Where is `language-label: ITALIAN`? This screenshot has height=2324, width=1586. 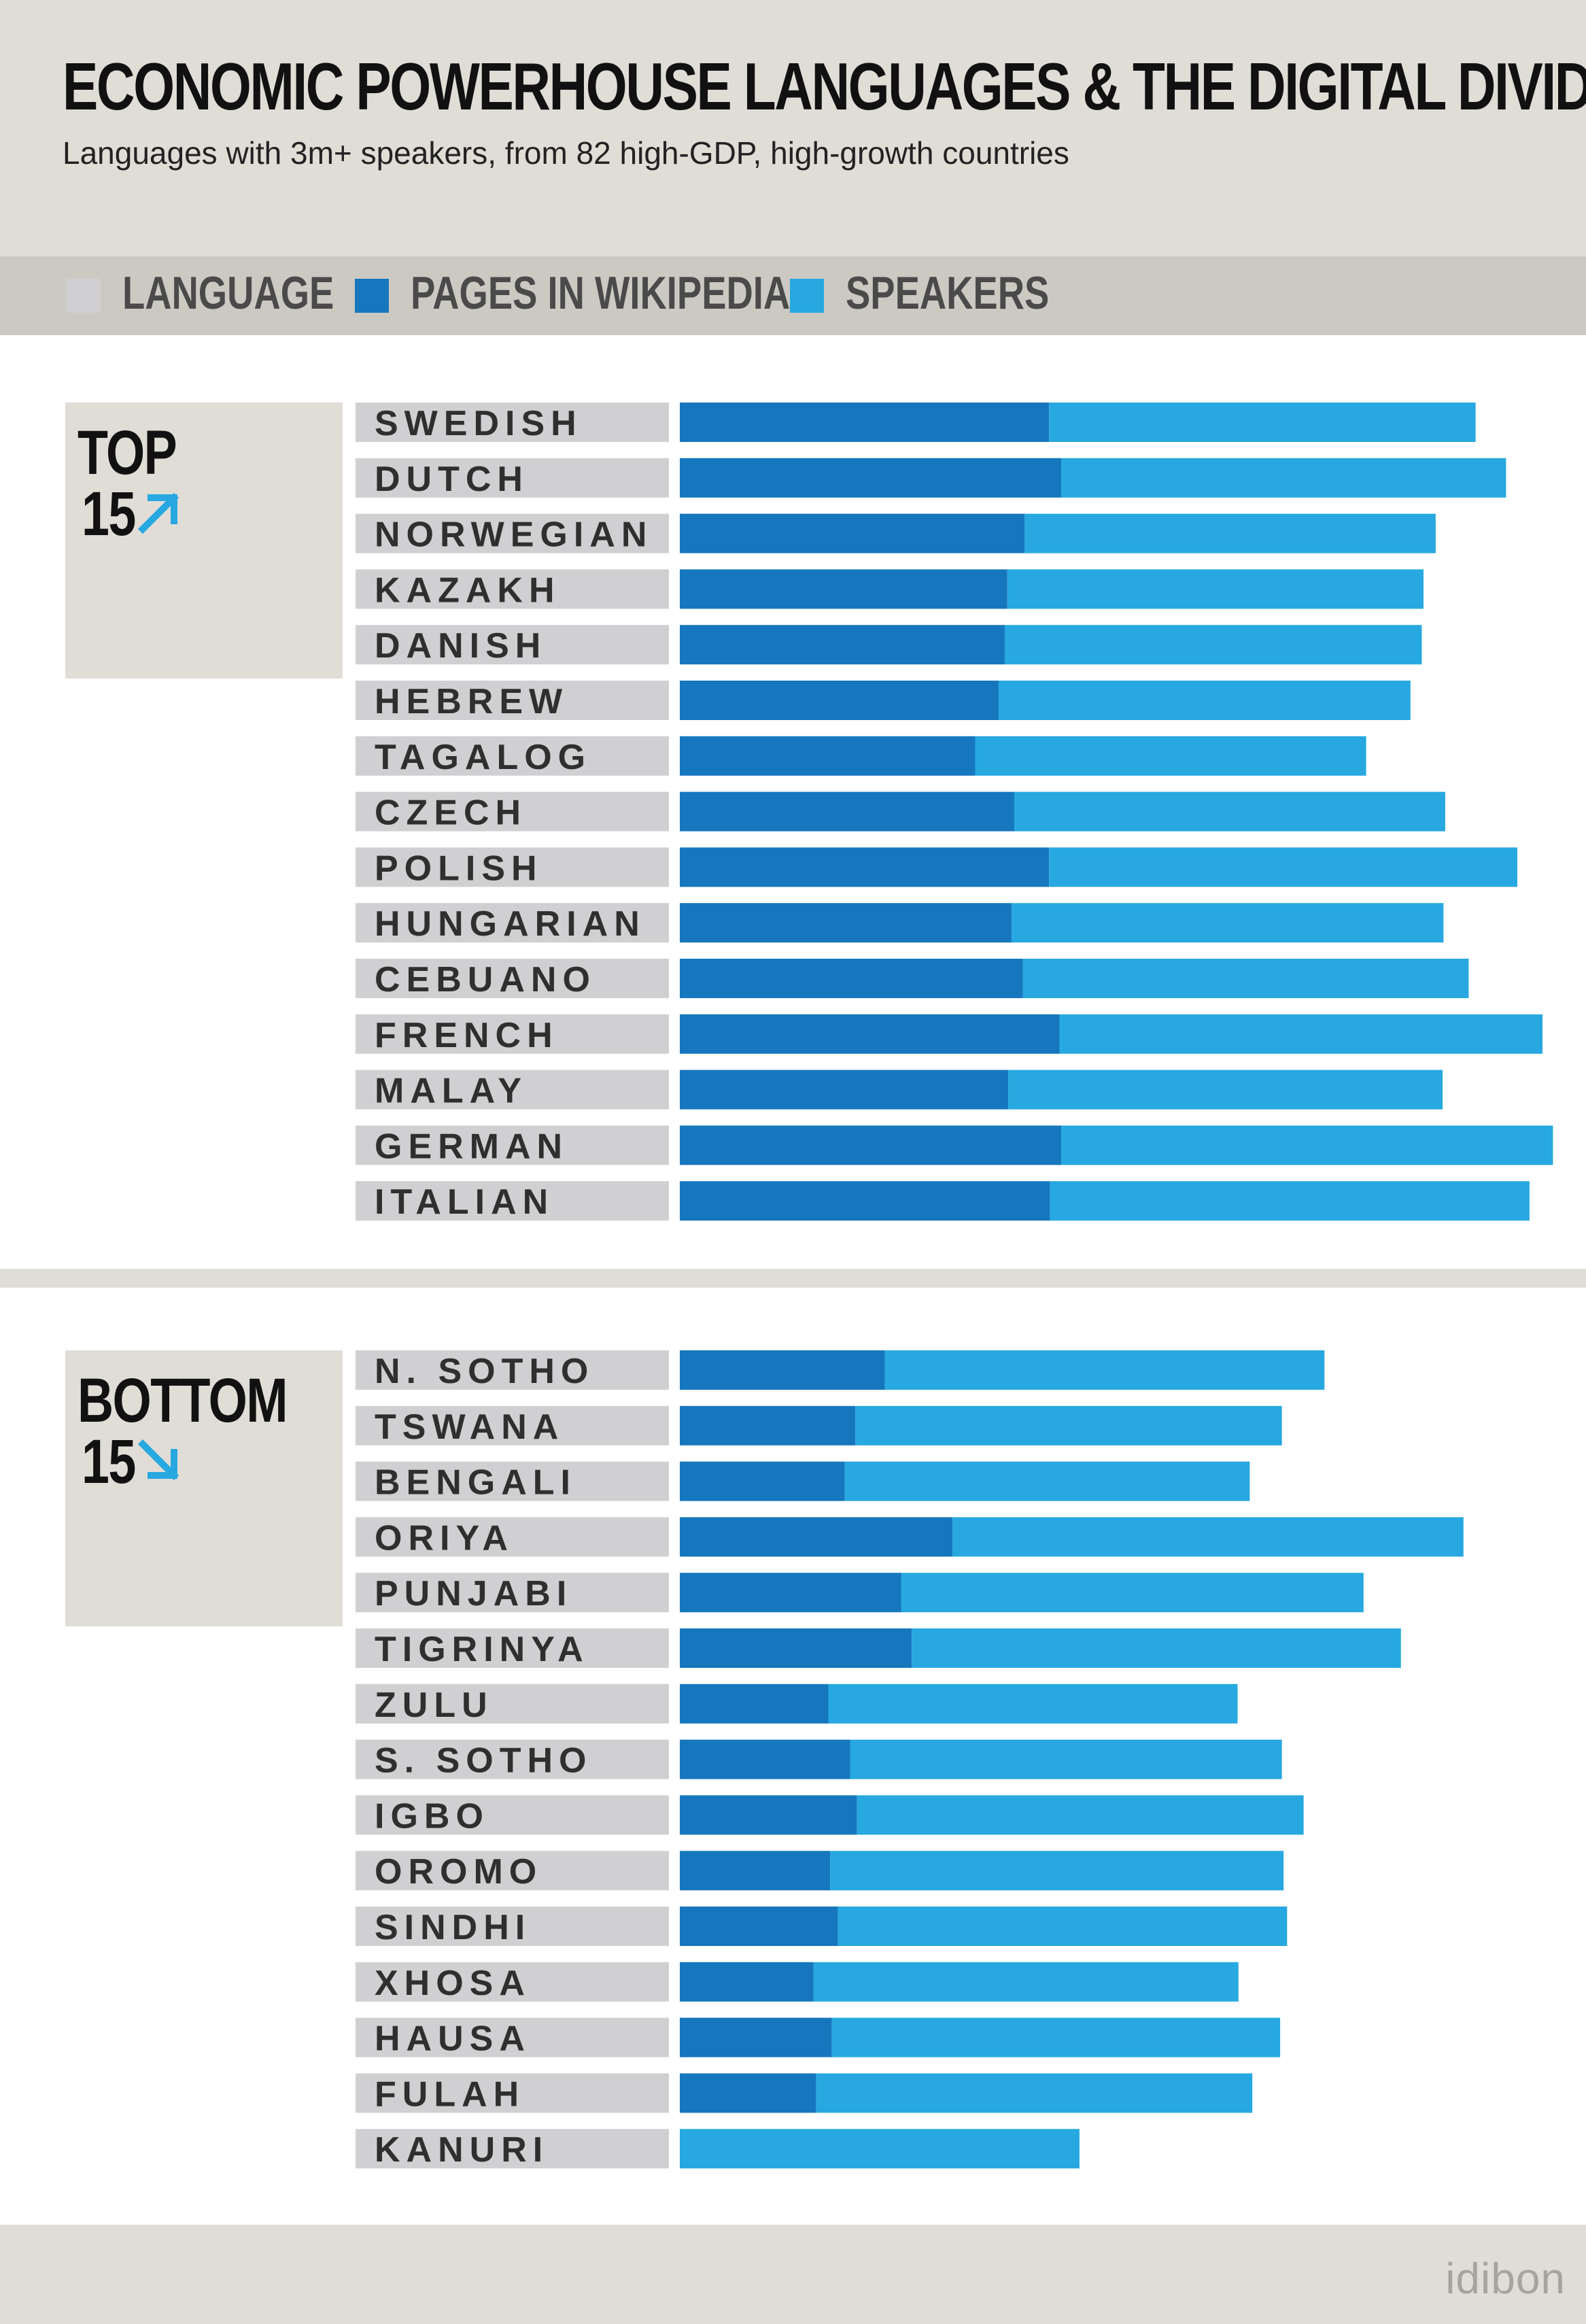 language-label: ITALIAN is located at coordinates (465, 1202).